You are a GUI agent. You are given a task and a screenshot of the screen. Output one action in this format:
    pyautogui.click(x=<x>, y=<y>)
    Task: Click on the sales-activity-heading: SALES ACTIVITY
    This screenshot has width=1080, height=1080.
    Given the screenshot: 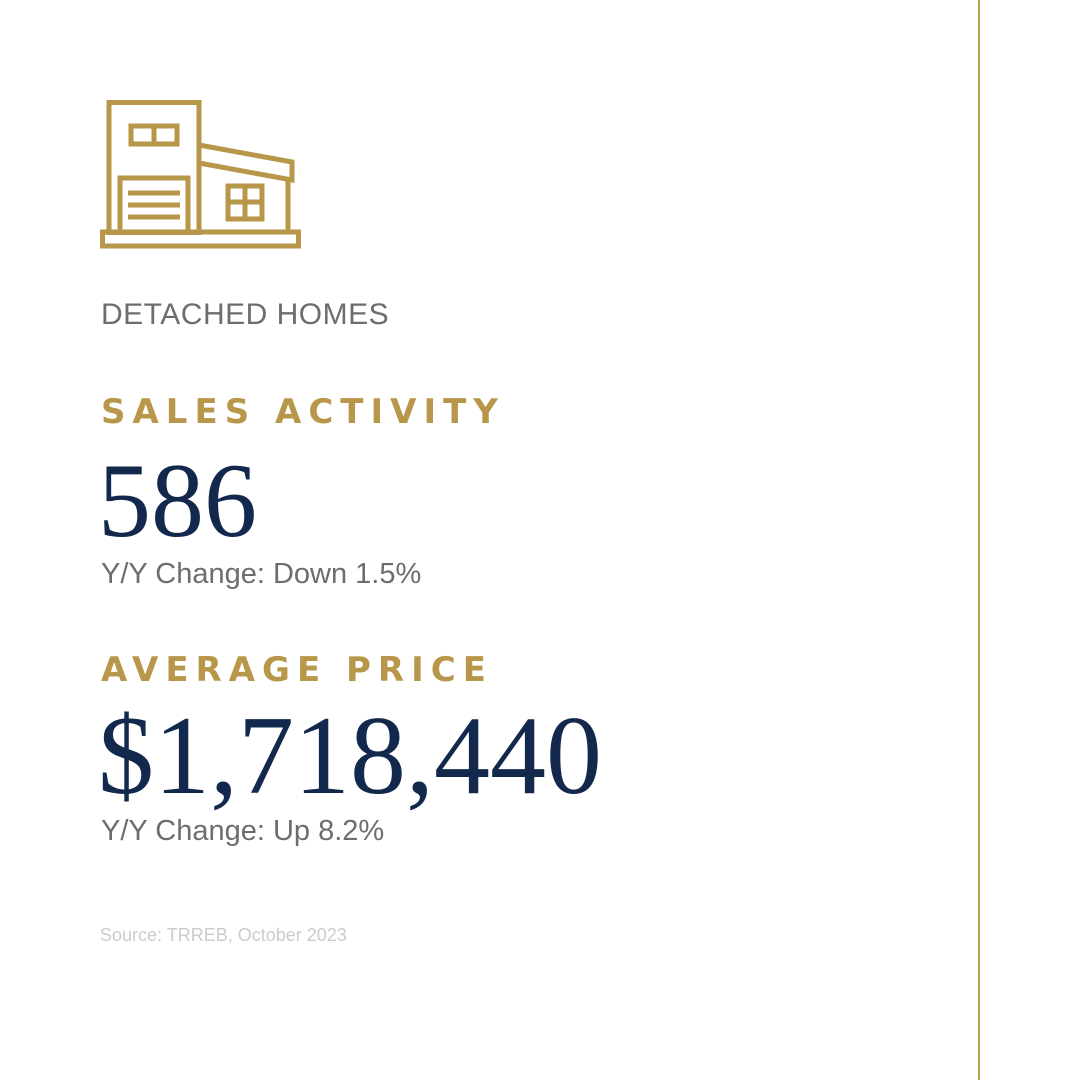 What is the action you would take?
    pyautogui.click(x=303, y=412)
    